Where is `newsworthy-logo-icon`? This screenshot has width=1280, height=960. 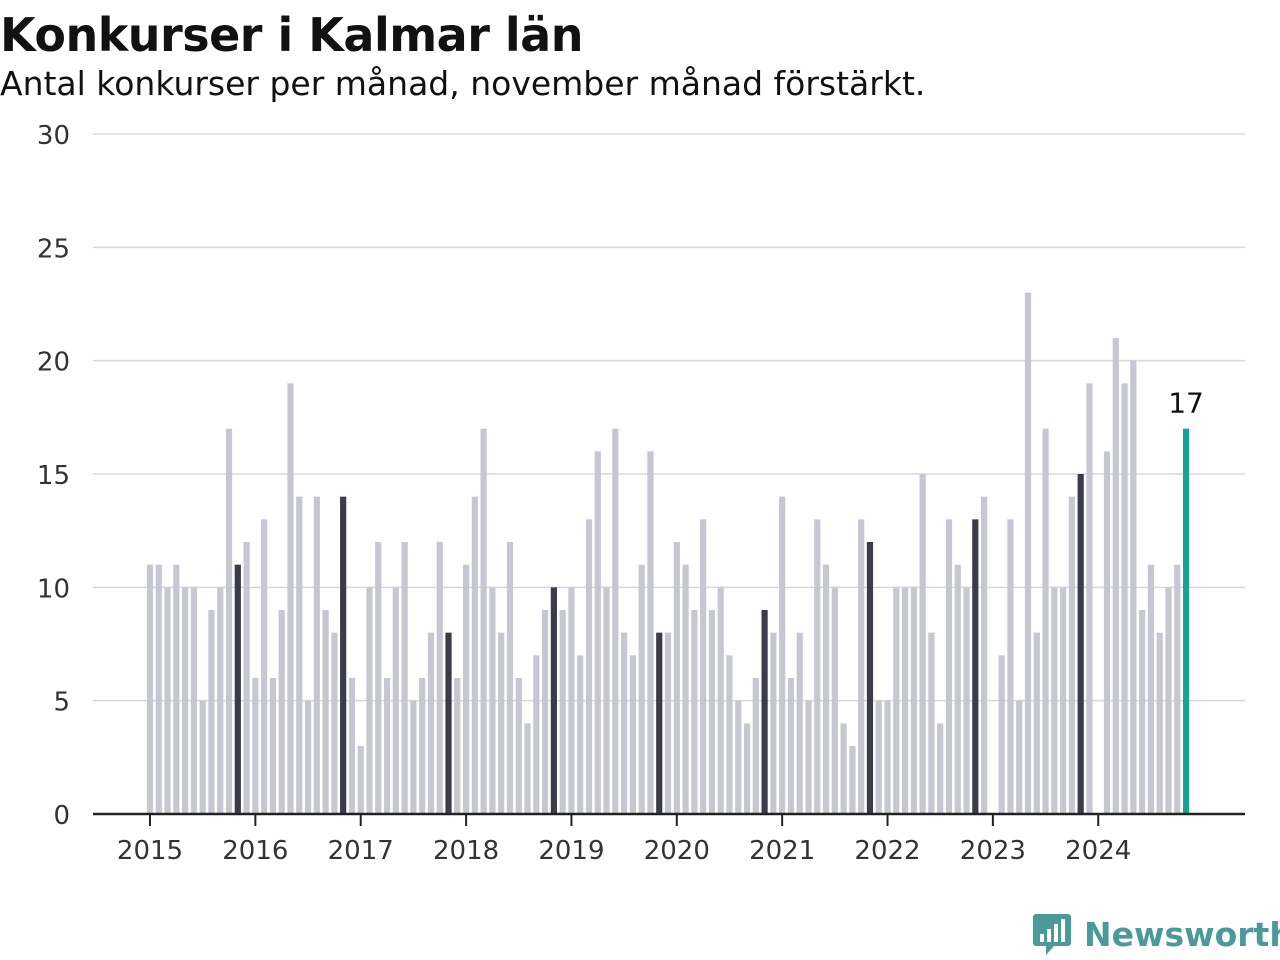 newsworthy-logo-icon is located at coordinates (1052, 934).